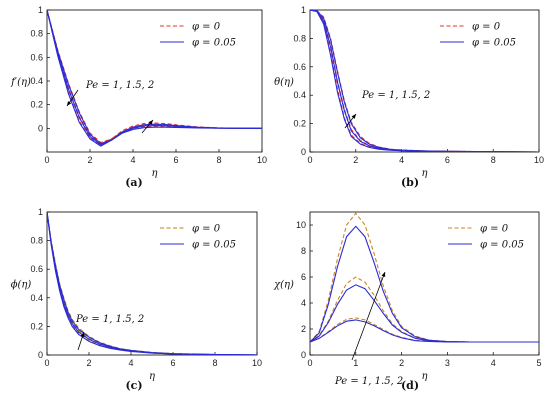  What do you see at coordinates (134, 182) in the screenshot?
I see `panel-caption: (a)` at bounding box center [134, 182].